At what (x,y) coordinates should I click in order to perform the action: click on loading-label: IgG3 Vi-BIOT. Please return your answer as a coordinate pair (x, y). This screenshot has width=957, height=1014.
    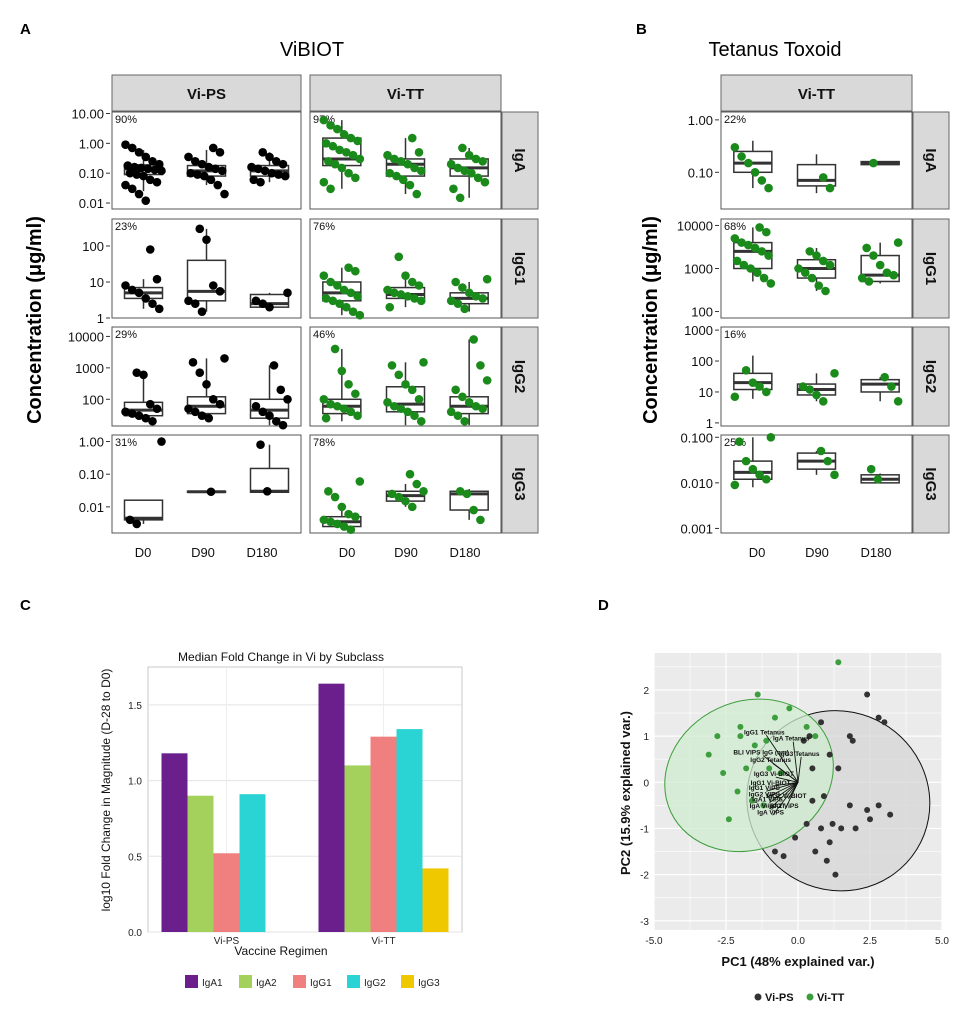
    Looking at the image, I should click on (774, 774).